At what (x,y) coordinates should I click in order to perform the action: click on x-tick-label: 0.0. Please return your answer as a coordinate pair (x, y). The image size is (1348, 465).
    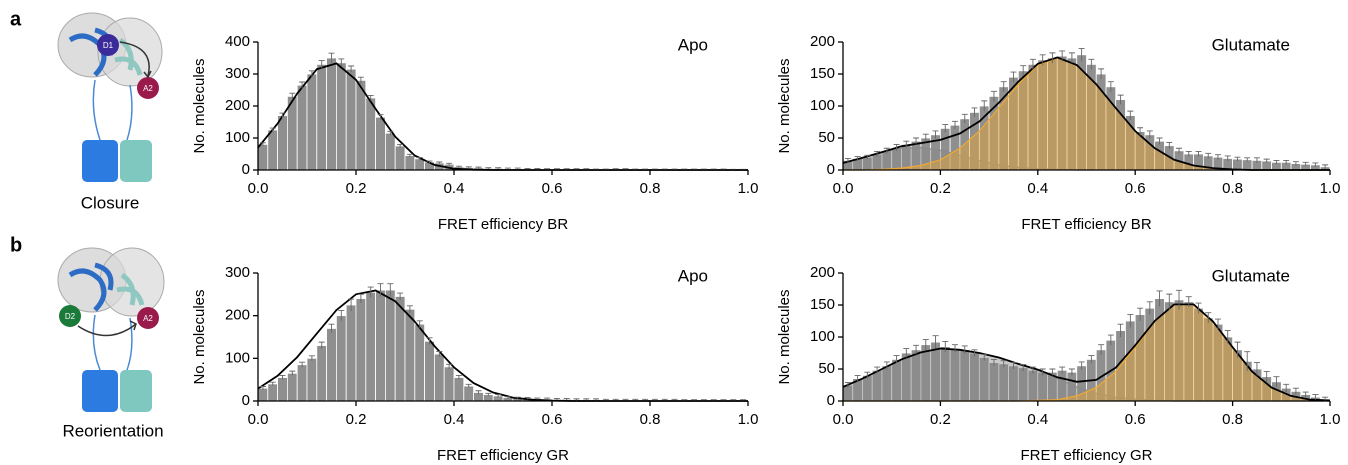
    Looking at the image, I should click on (843, 419).